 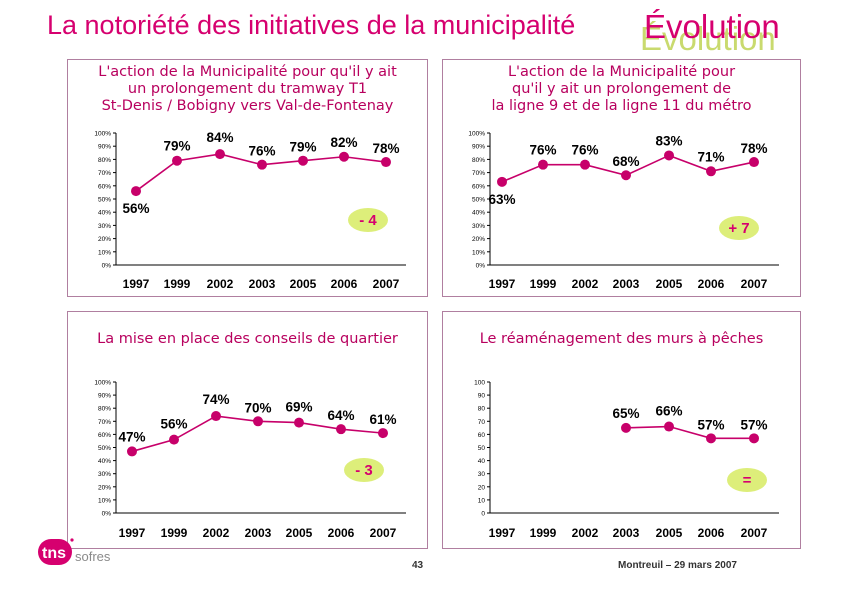 I want to click on y-tick-label: 0%, so click(x=107, y=266).